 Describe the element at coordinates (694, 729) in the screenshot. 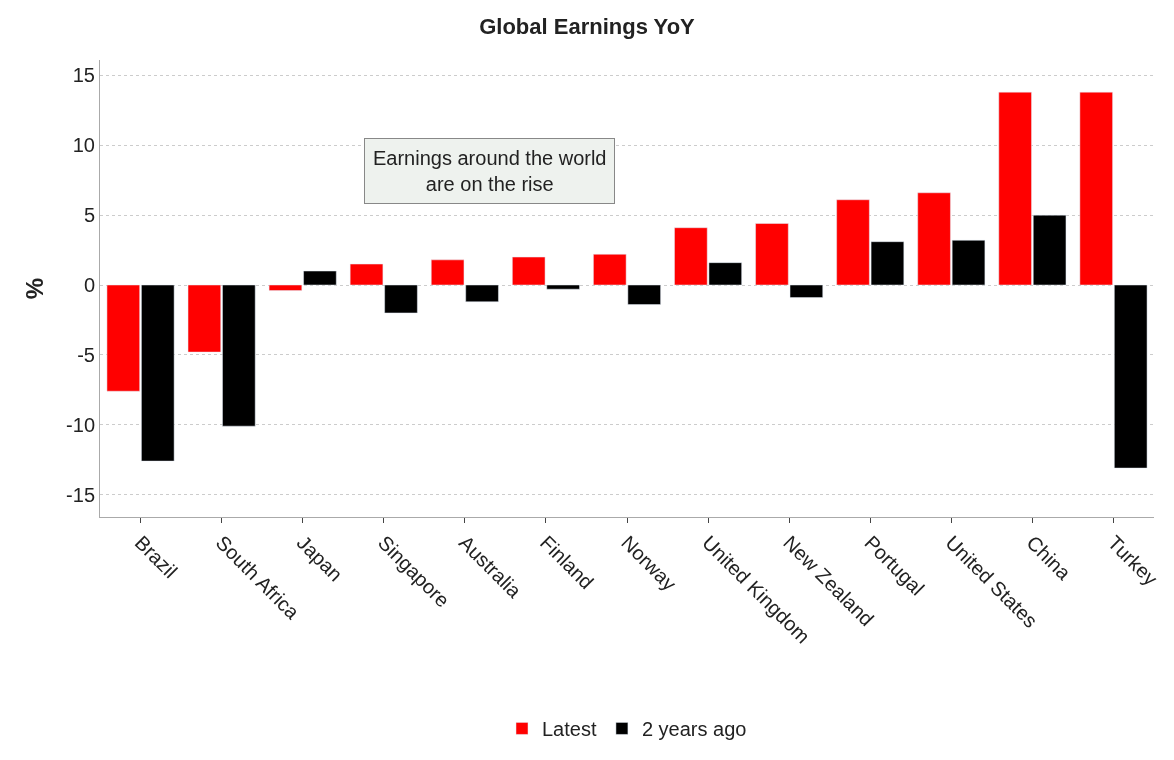

I see `legend-label: 2 years ago` at that location.